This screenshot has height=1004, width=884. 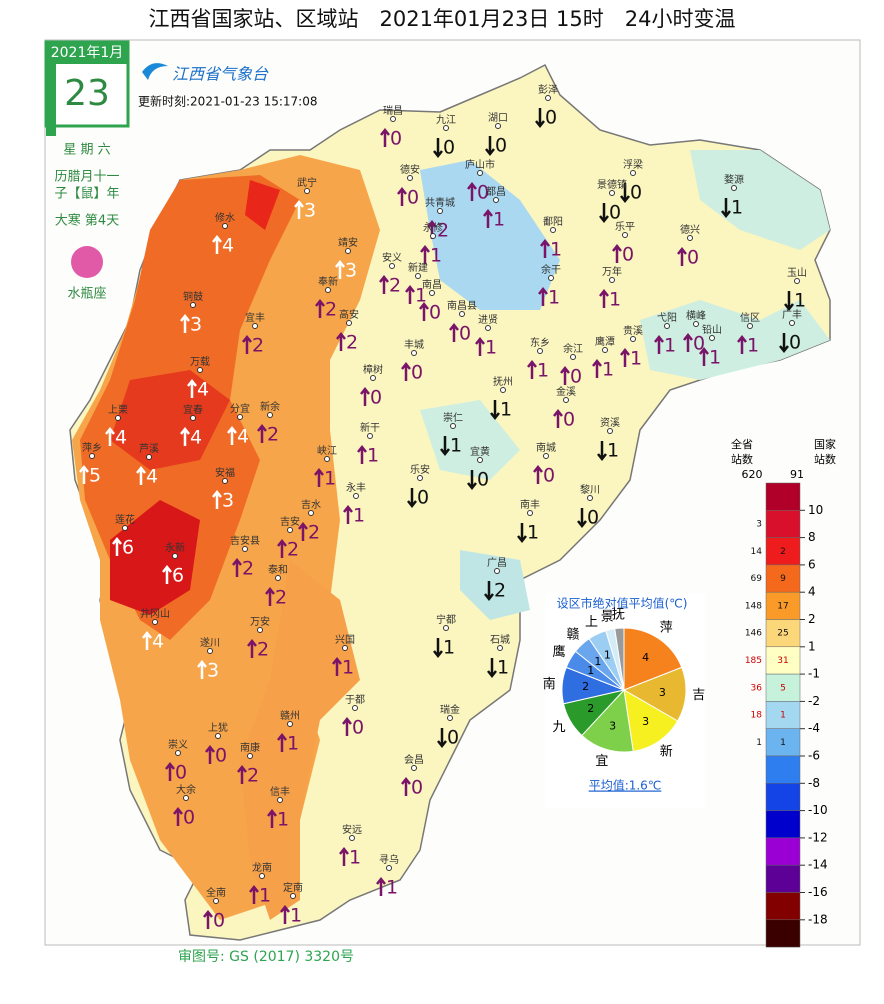 What do you see at coordinates (370, 427) in the screenshot?
I see `station-name: 新干` at bounding box center [370, 427].